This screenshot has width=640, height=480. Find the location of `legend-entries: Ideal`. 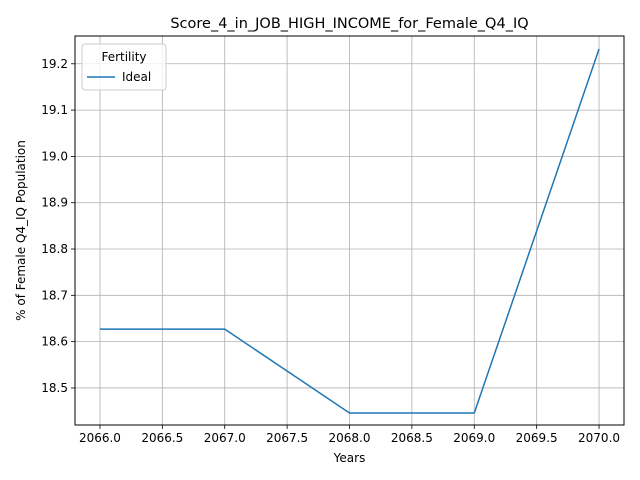

legend-entries: Ideal is located at coordinates (119, 77).